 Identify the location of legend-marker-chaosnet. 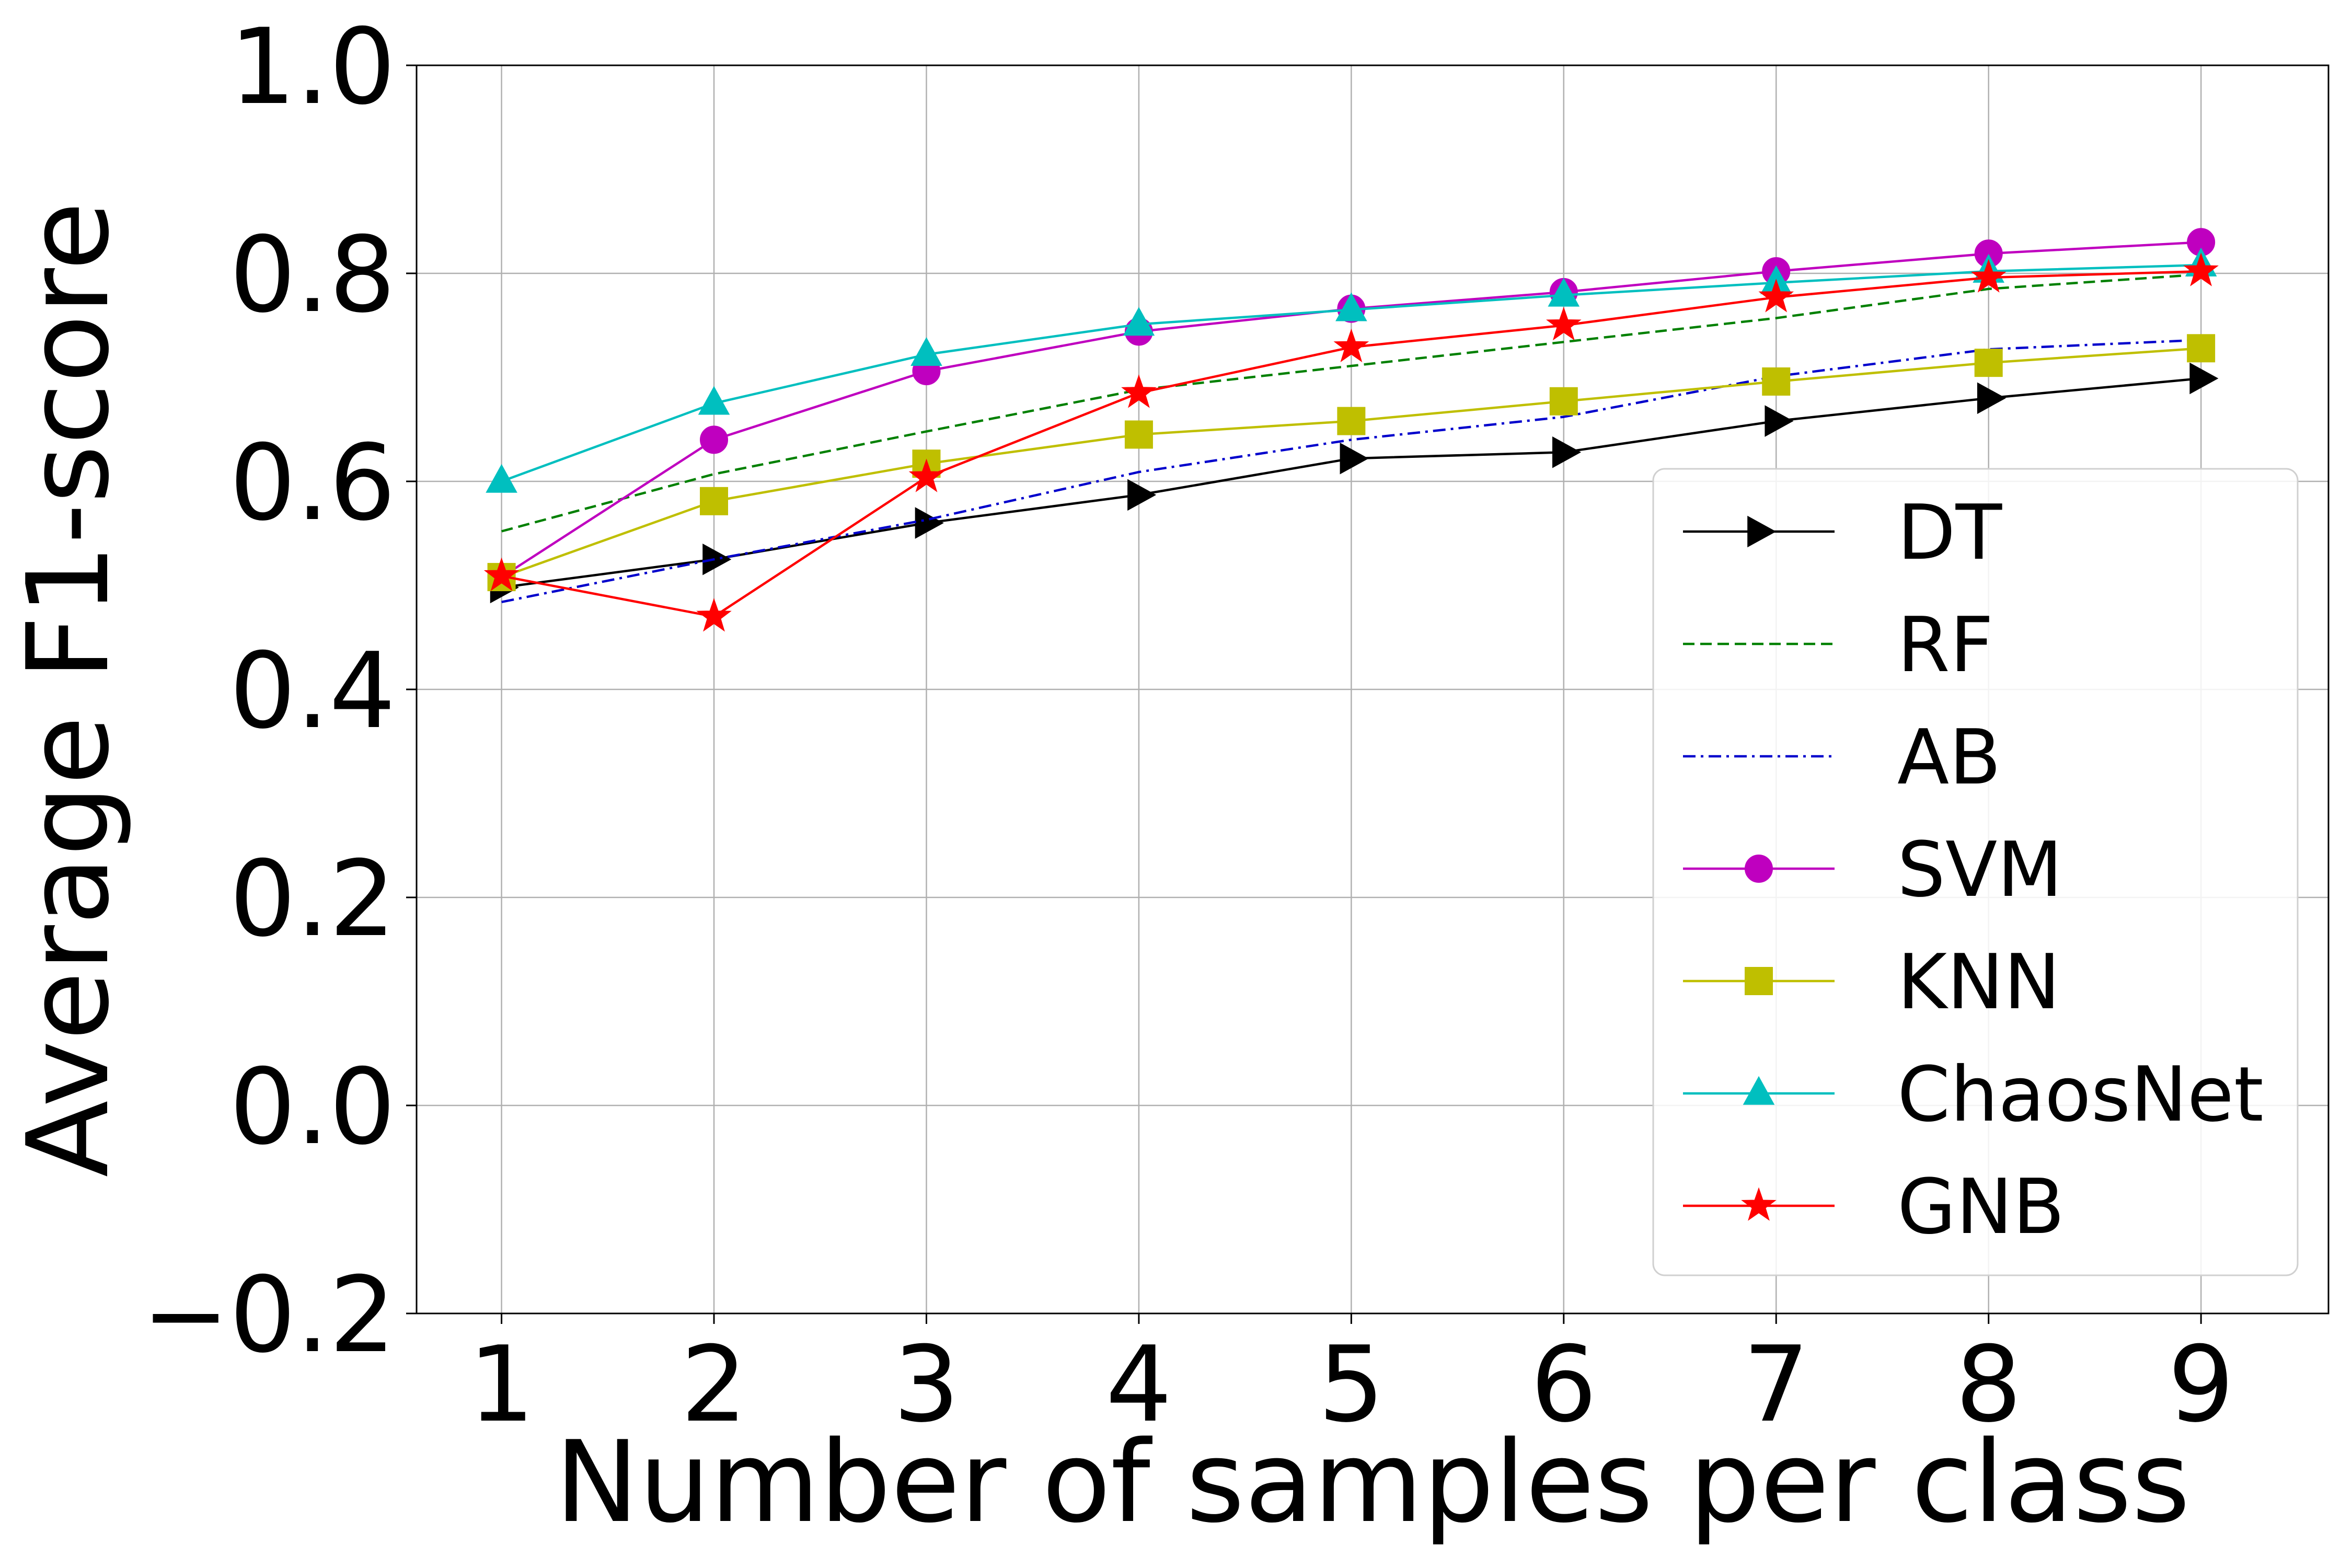
(1759, 1090).